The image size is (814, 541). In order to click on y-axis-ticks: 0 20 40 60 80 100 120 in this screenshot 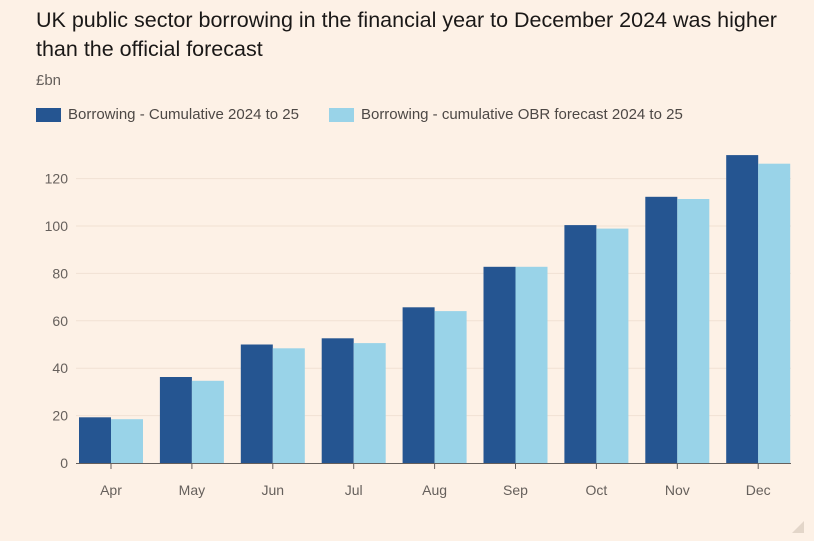, I will do `click(57, 321)`.